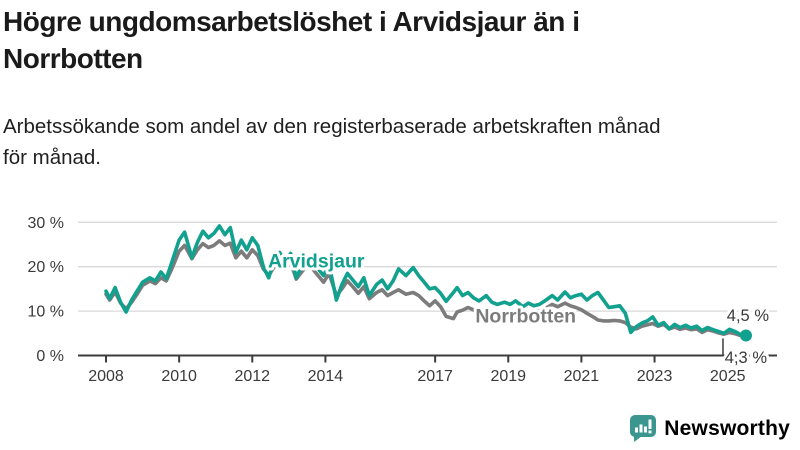  Describe the element at coordinates (46, 223) in the screenshot. I see `y-tick-label: 30 %` at that location.